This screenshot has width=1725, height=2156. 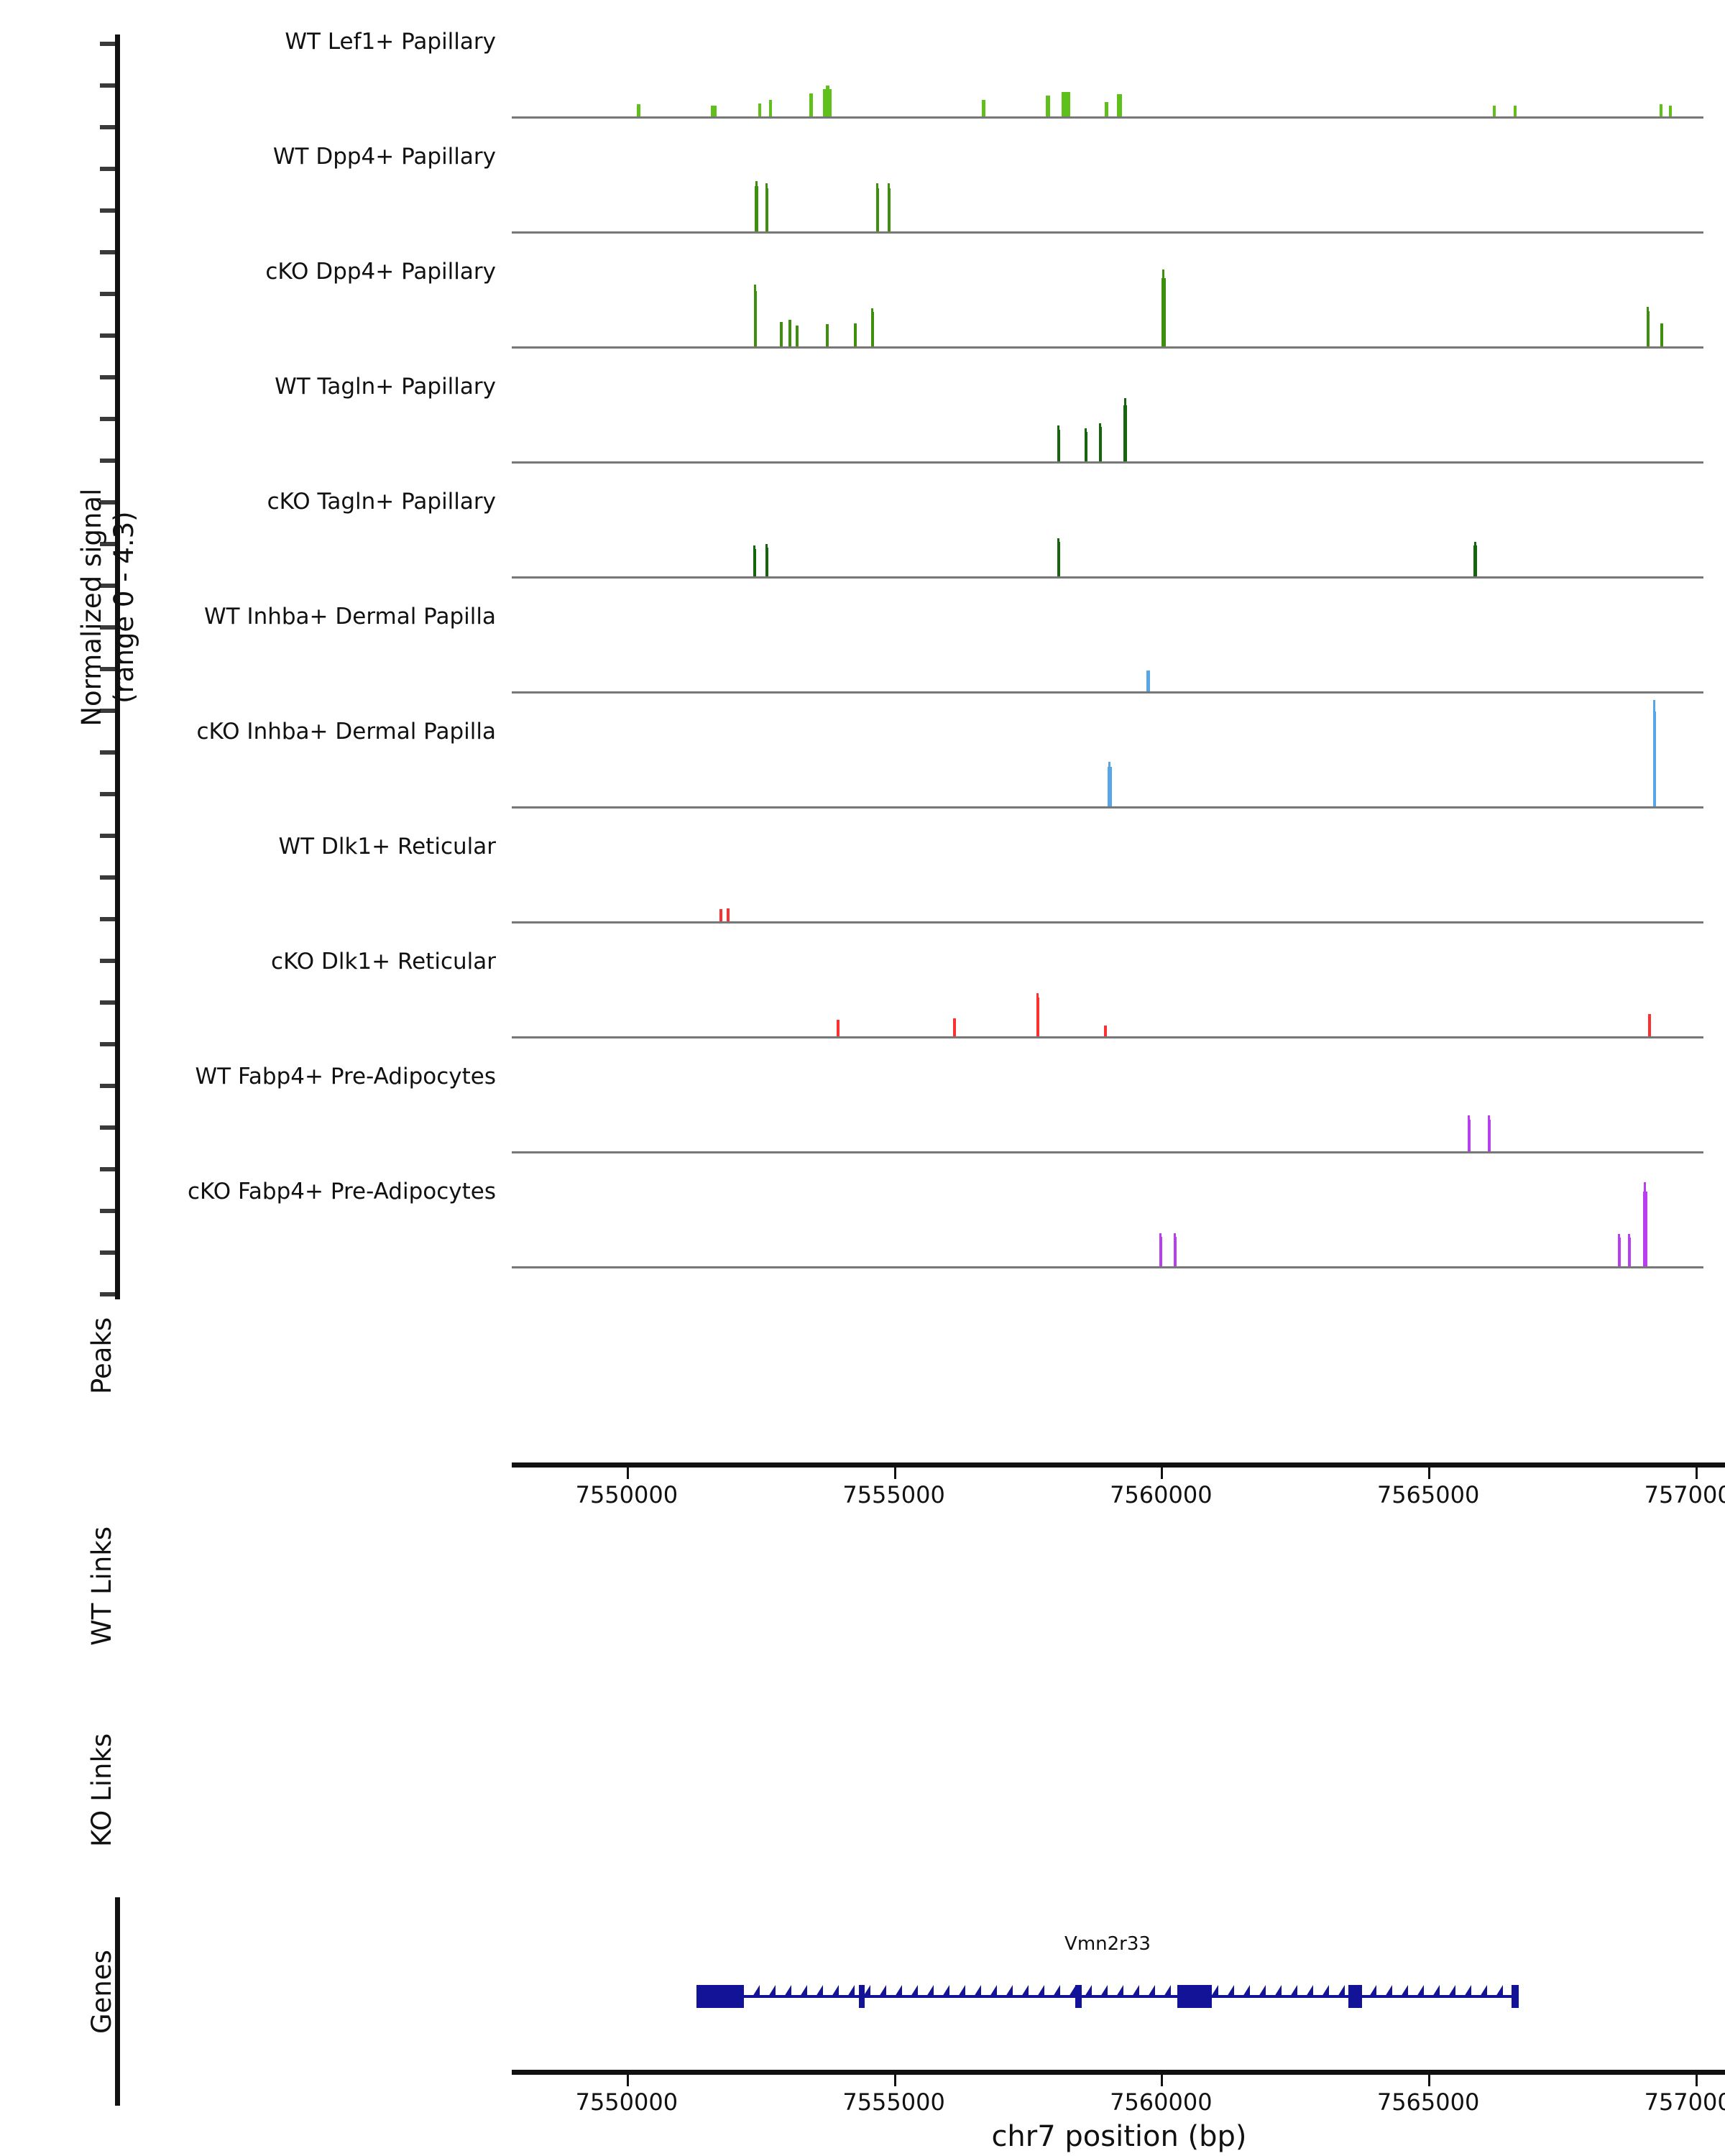 I want to click on track-label-wt-lef1-papillary: WT Lef1+ Papillary, so click(x=390, y=42).